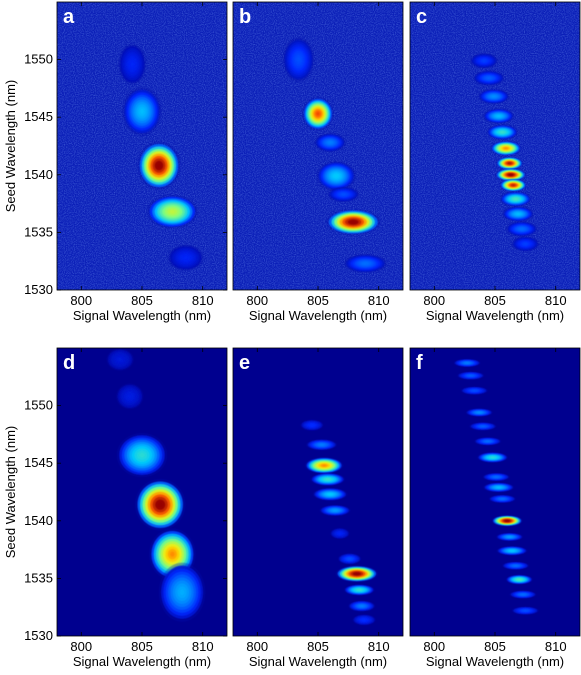 This screenshot has height=675, width=581. What do you see at coordinates (244, 363) in the screenshot?
I see `panel-letter: e` at bounding box center [244, 363].